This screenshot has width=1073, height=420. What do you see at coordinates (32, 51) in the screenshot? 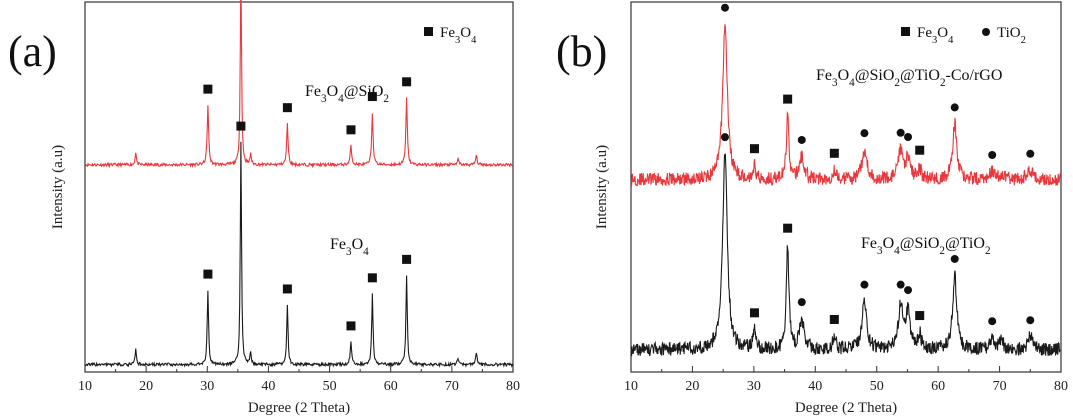
I see `panel-label: (a)` at bounding box center [32, 51].